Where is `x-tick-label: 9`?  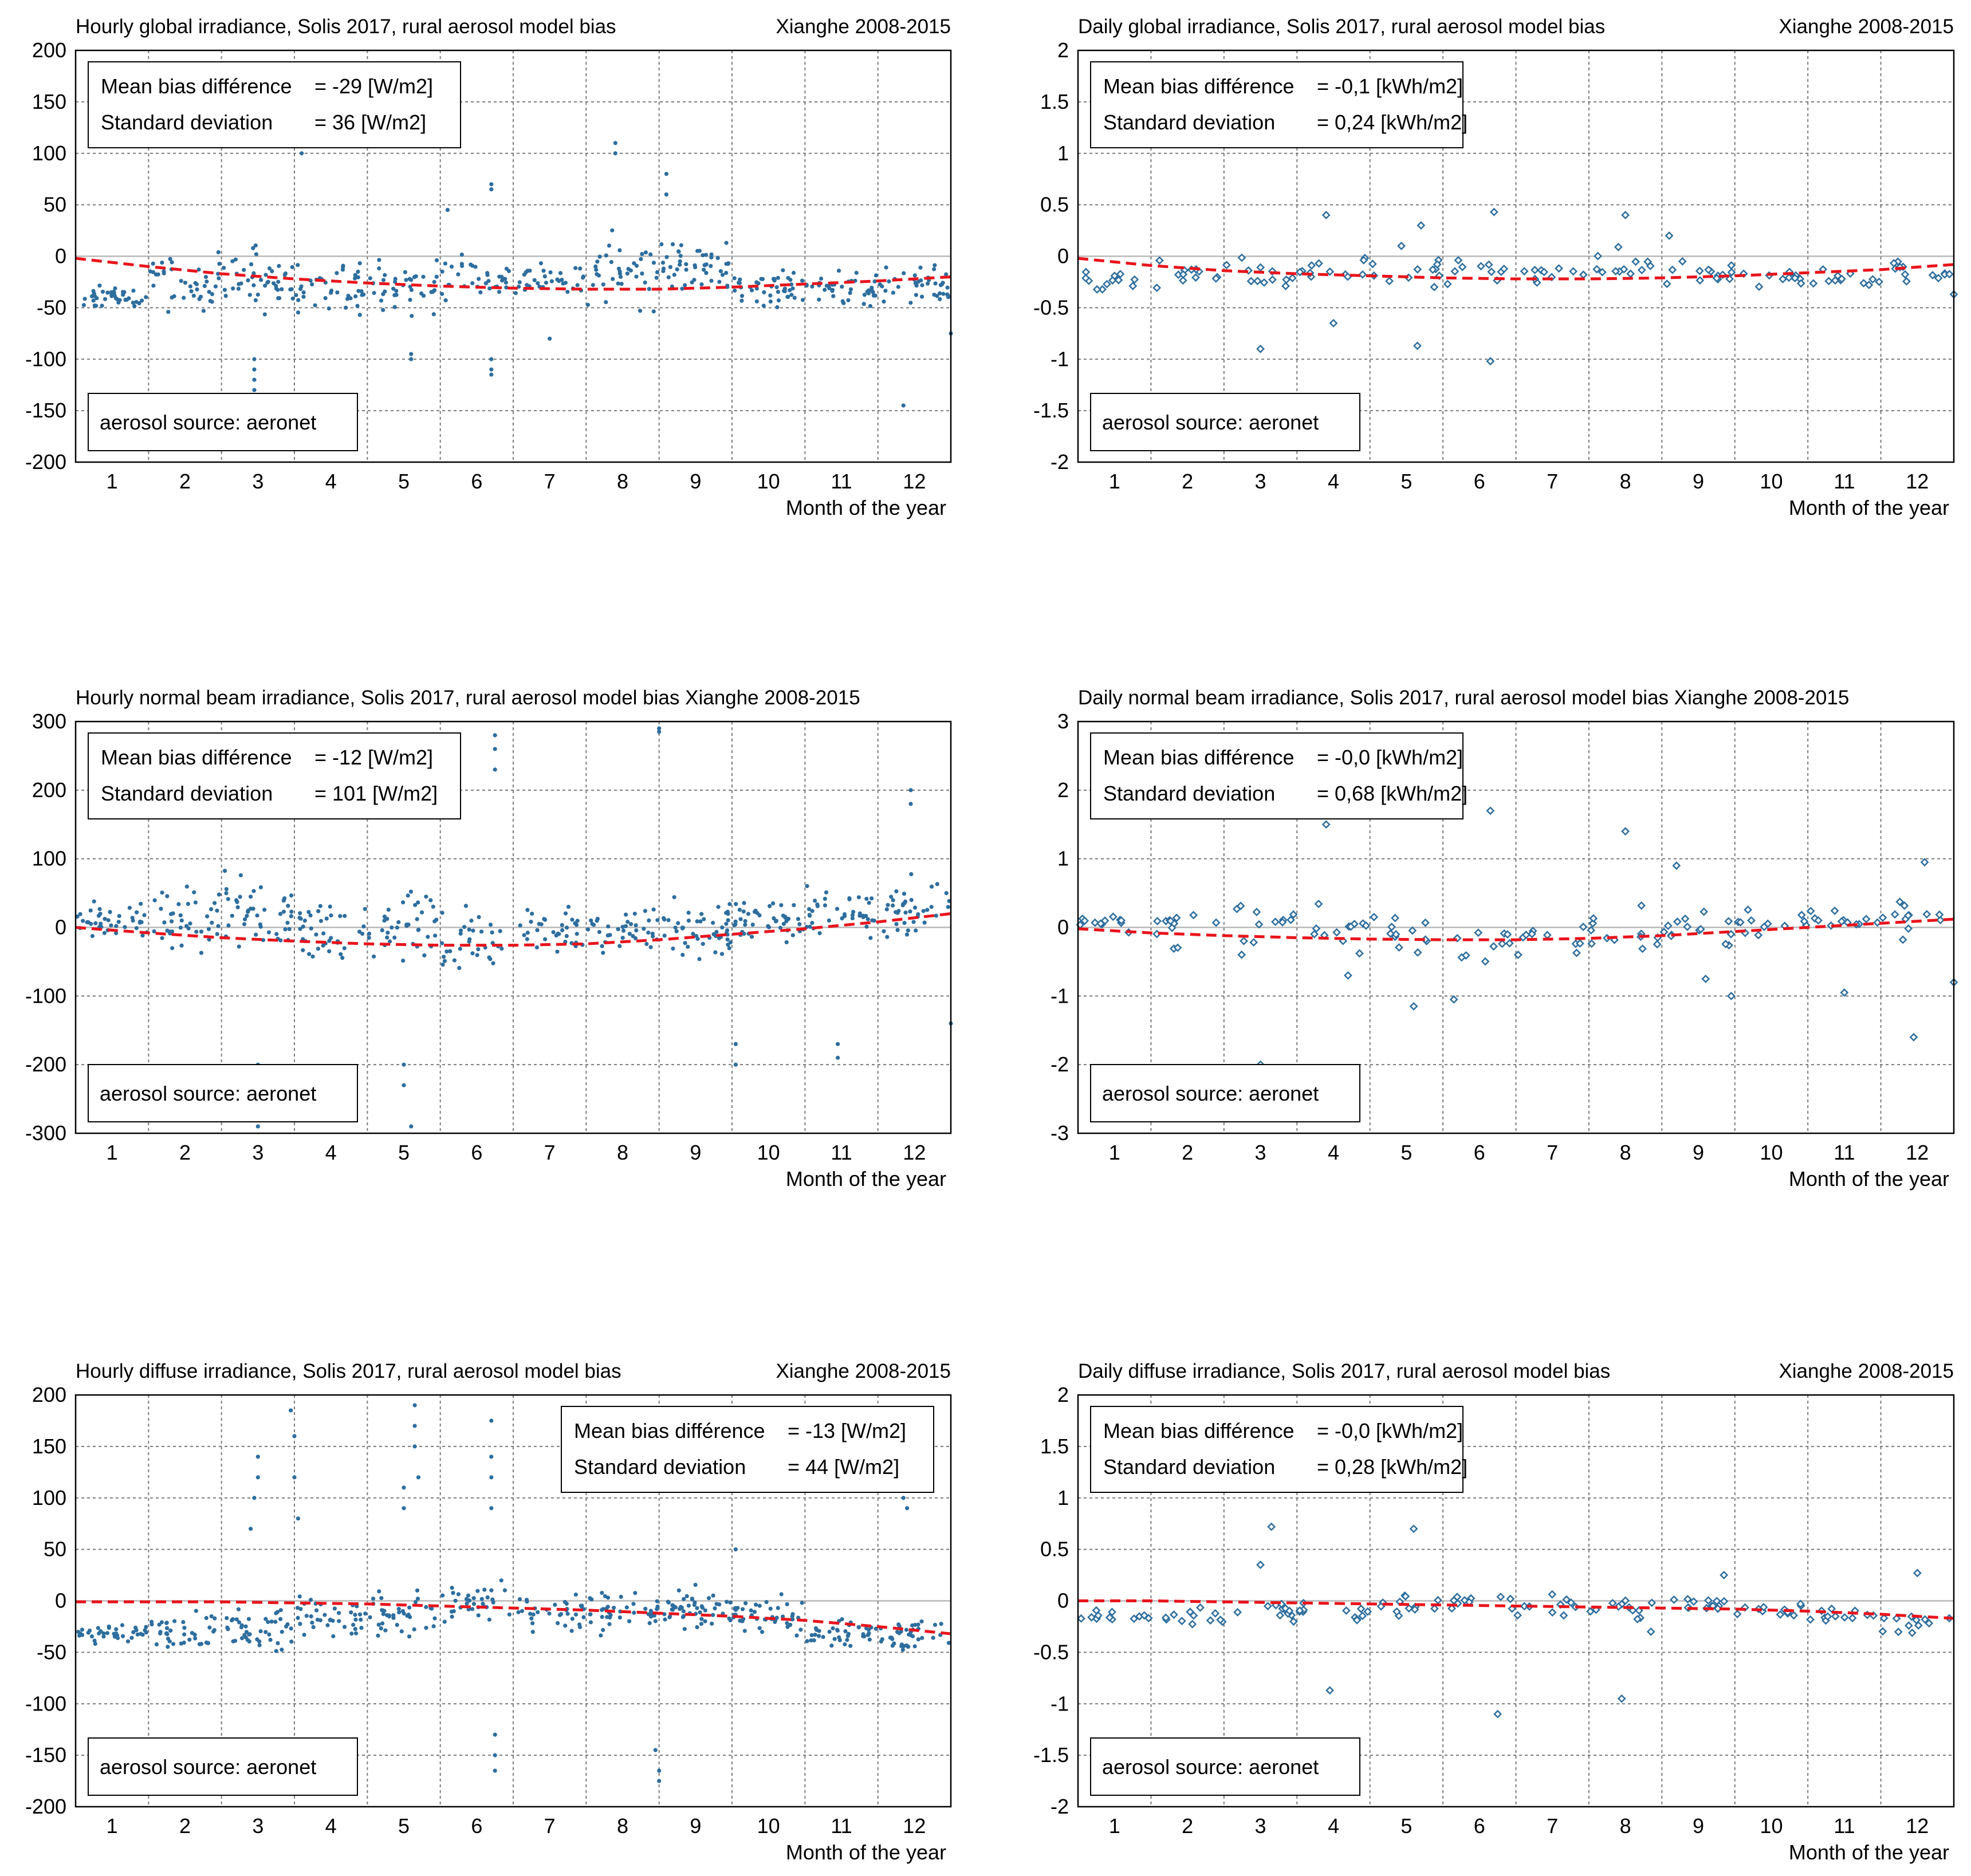
x-tick-label: 9 is located at coordinates (1699, 481).